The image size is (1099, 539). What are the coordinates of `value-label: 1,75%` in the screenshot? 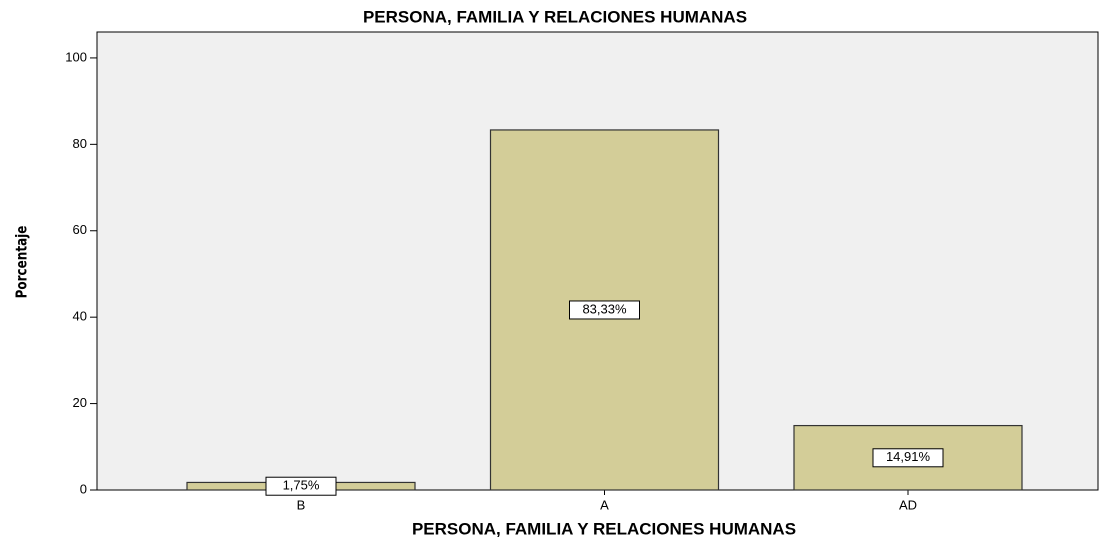 It's located at (301, 485).